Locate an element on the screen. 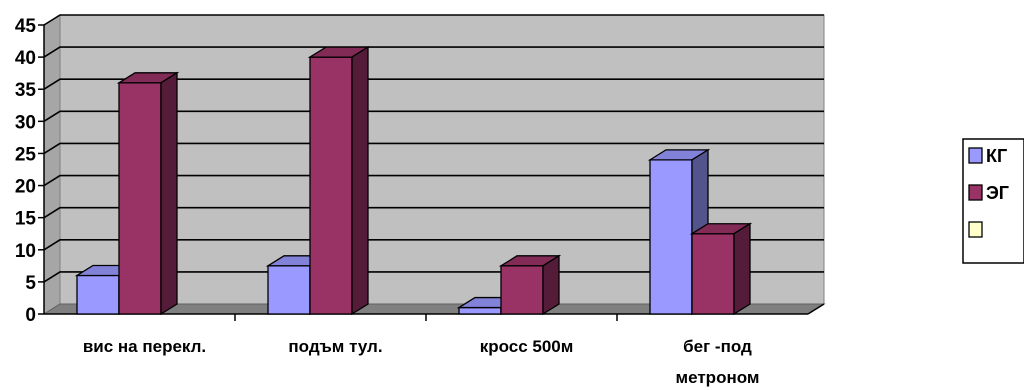  category-label-line: подъм тул. is located at coordinates (335, 346).